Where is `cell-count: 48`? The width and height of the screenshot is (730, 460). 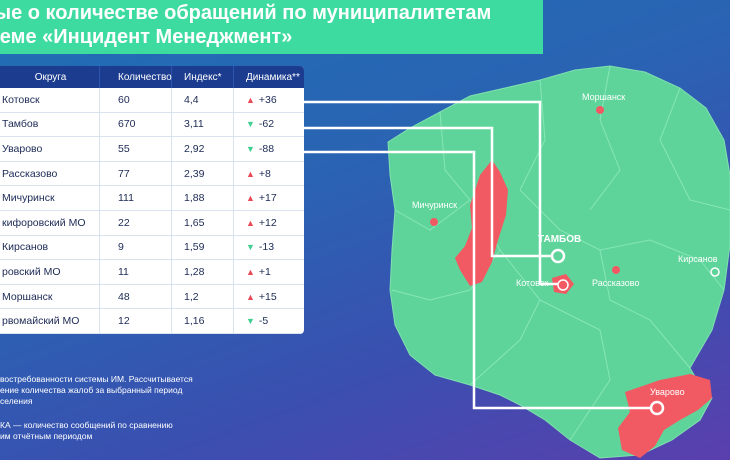
cell-count: 48 is located at coordinates (136, 296).